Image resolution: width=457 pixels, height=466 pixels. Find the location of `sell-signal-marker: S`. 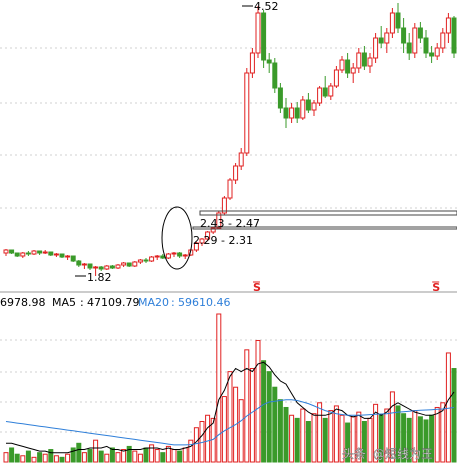

sell-signal-marker: S is located at coordinates (436, 287).